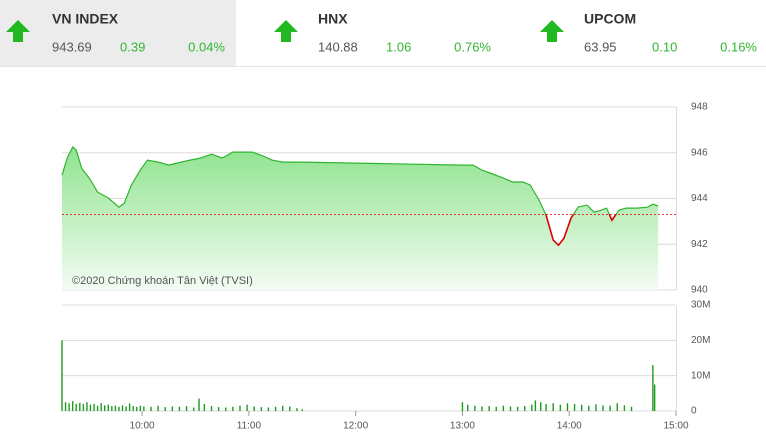  I want to click on index-price: 140.88, so click(338, 46).